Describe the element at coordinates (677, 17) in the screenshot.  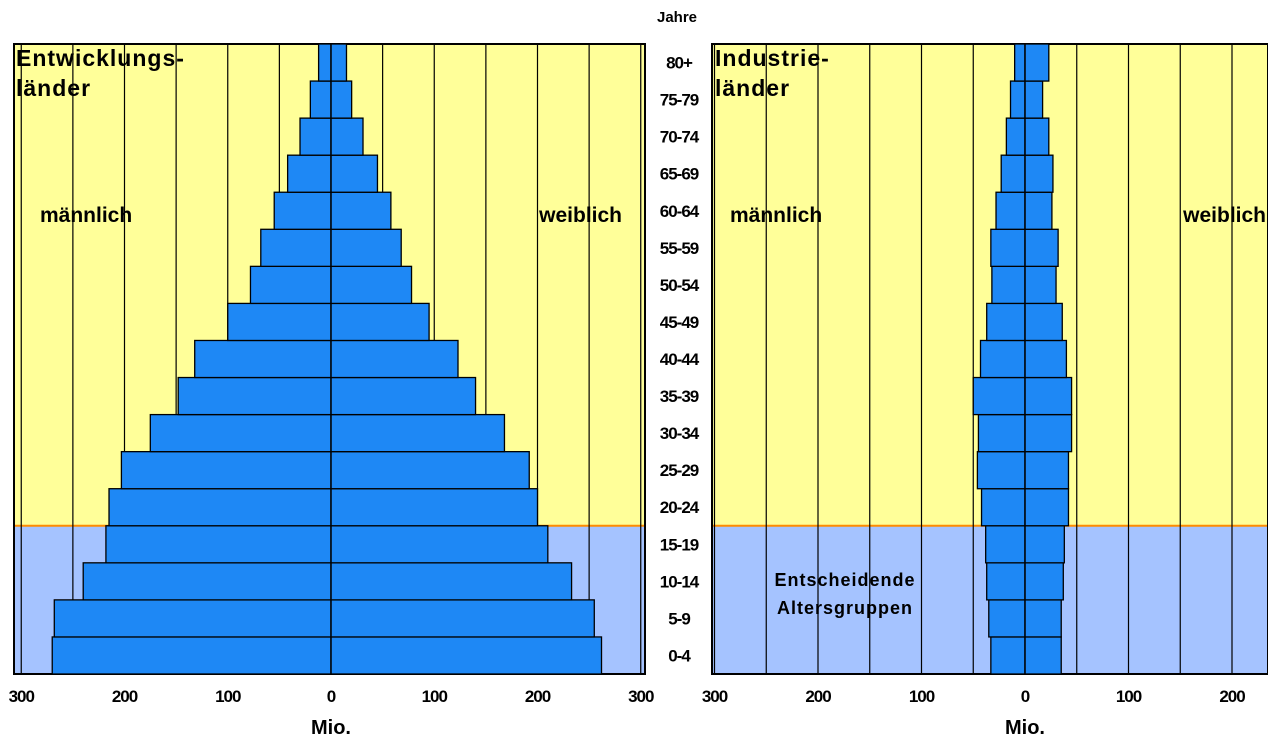
I see `age-axis-title: Jahre` at that location.